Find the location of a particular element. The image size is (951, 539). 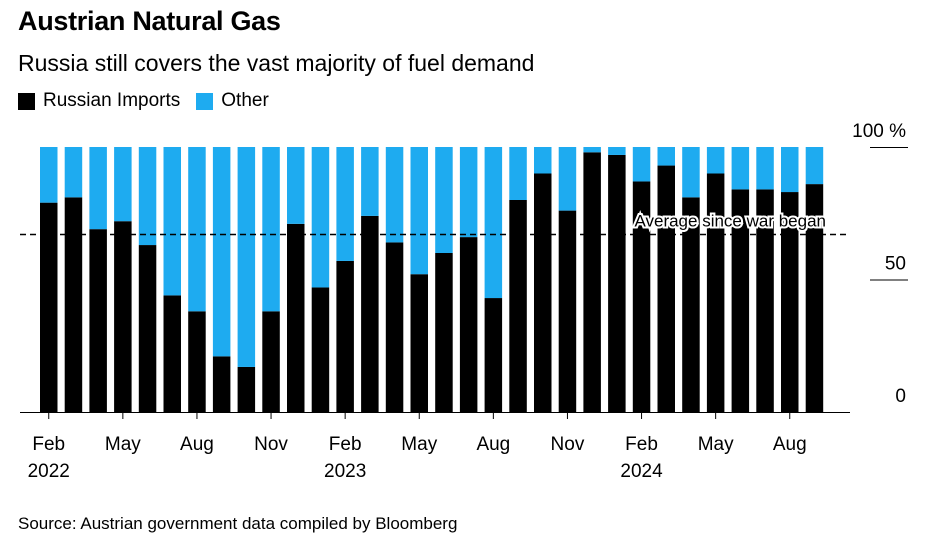

legend-item-other: Other is located at coordinates (232, 101).